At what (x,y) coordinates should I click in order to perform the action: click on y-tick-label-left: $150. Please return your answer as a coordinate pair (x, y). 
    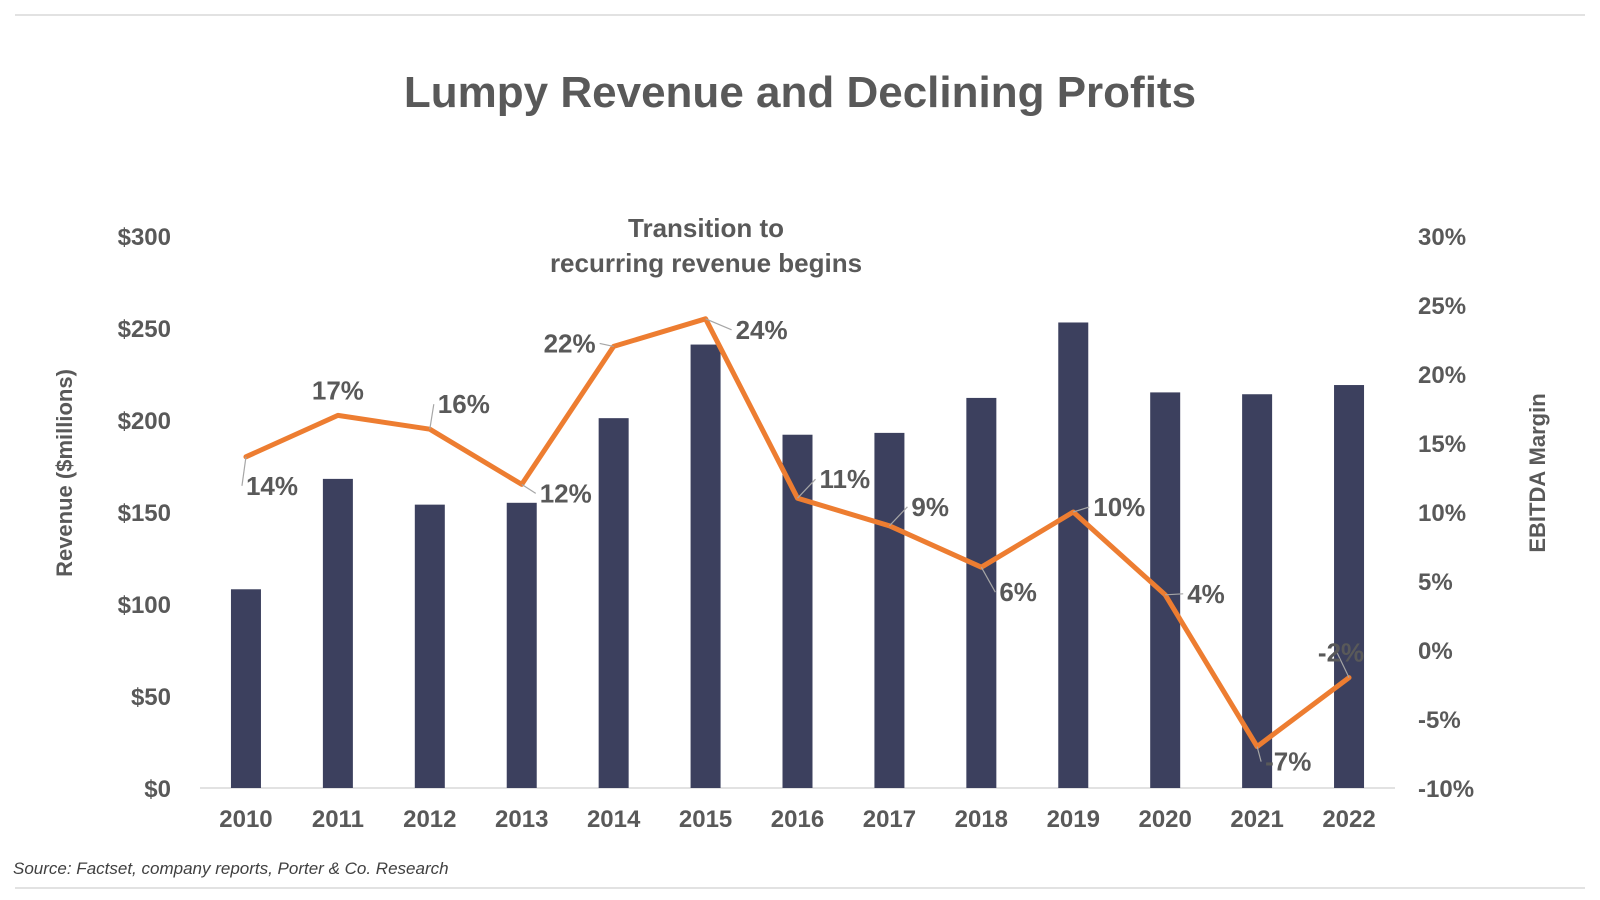
    Looking at the image, I should click on (144, 513).